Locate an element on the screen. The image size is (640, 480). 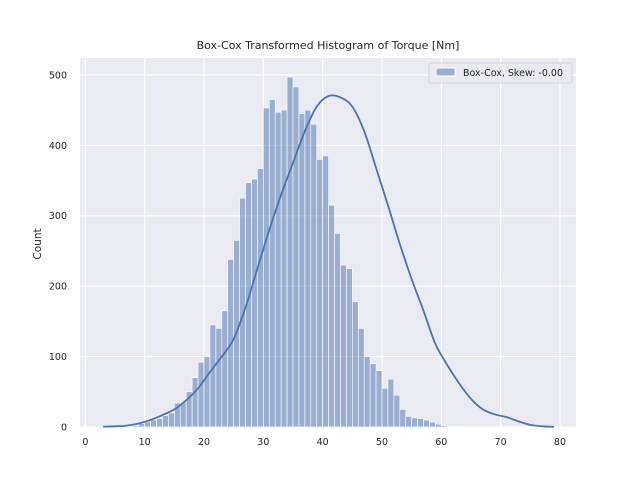
x-tick-label: 10 is located at coordinates (145, 442).